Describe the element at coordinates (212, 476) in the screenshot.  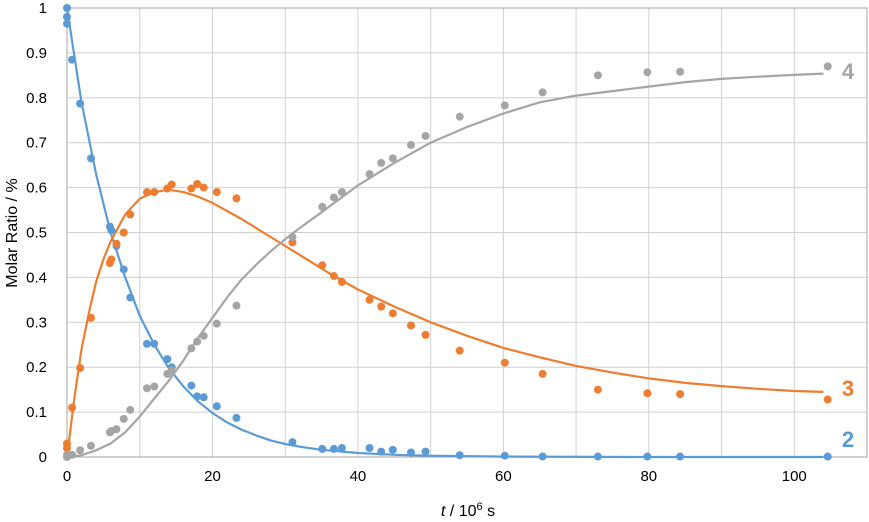
I see `x-tick-label: 20` at that location.